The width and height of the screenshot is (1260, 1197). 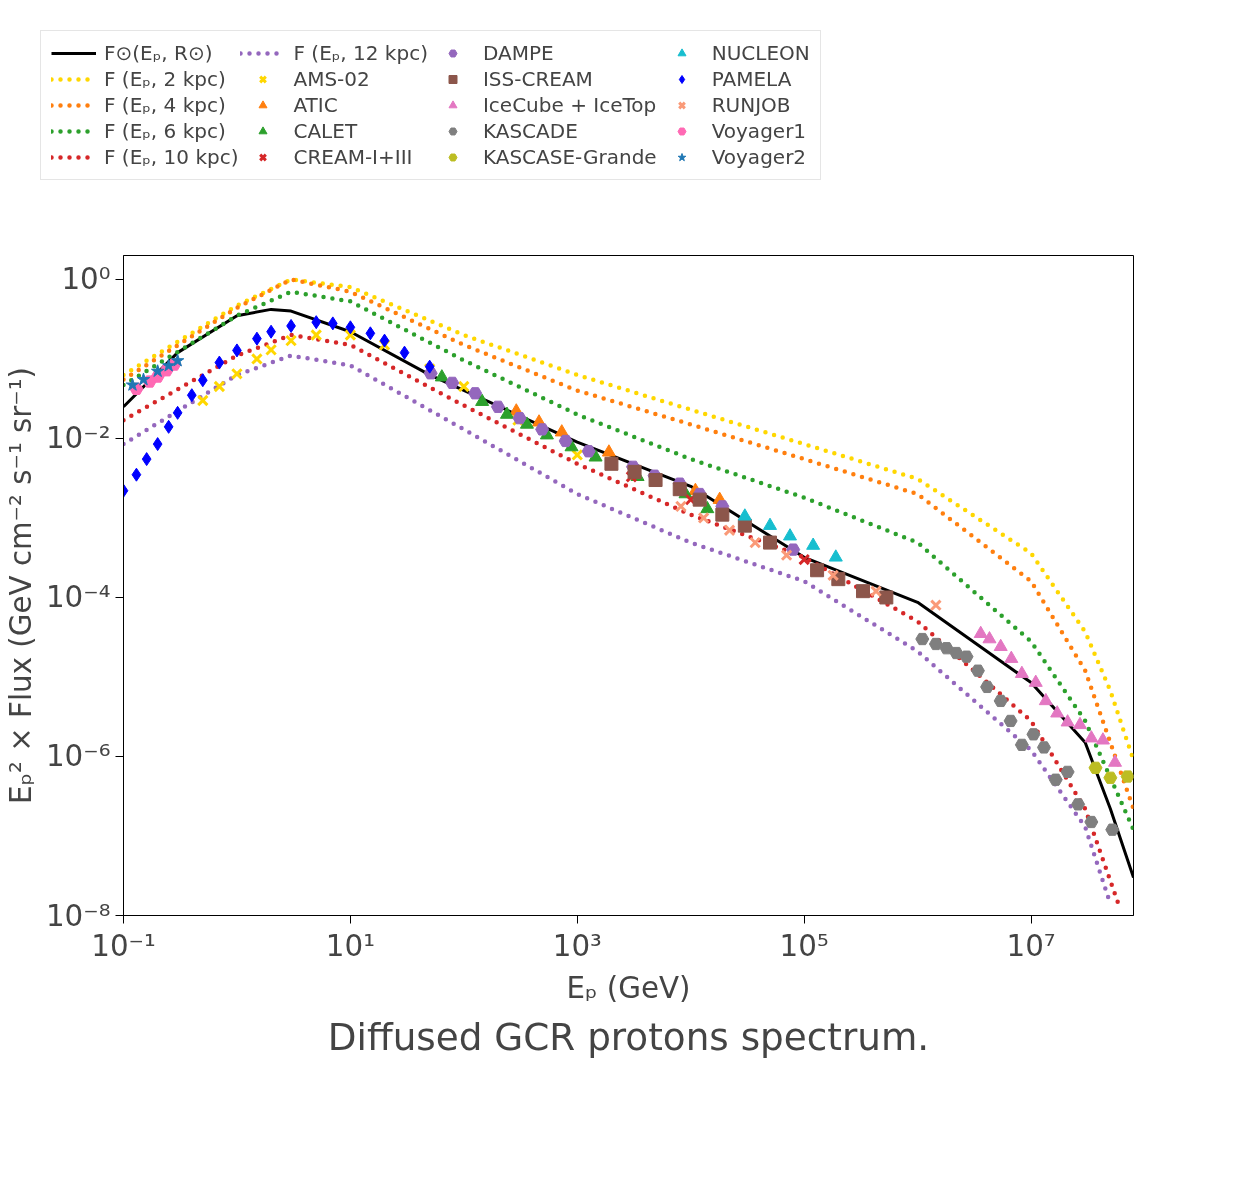 I want to click on x-tick-label: 10¹, so click(x=350, y=945).